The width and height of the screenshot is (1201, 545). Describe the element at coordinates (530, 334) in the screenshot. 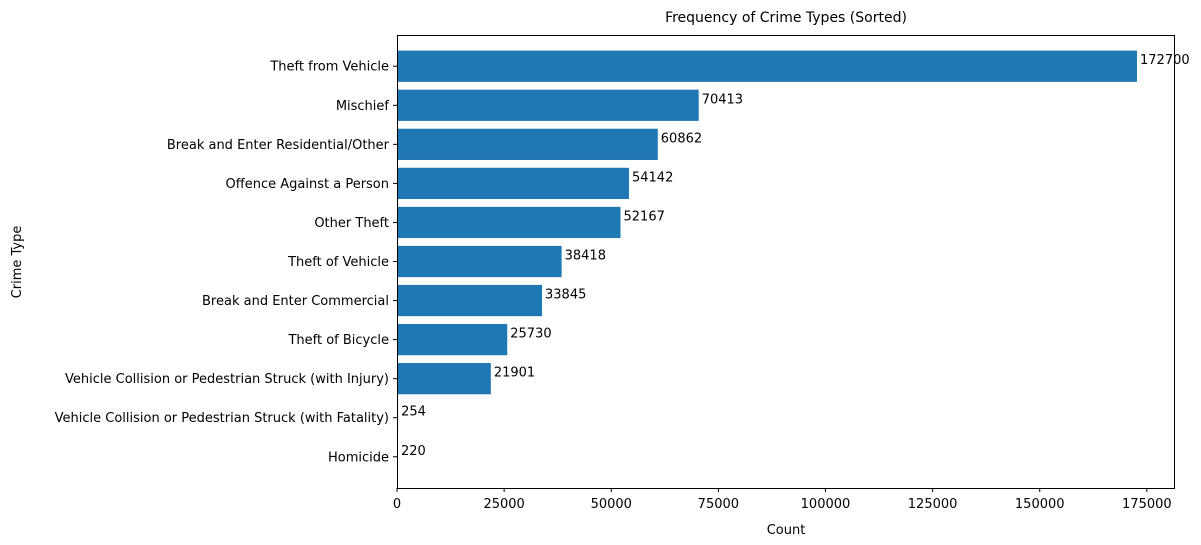

I see `data-label: 25730` at that location.